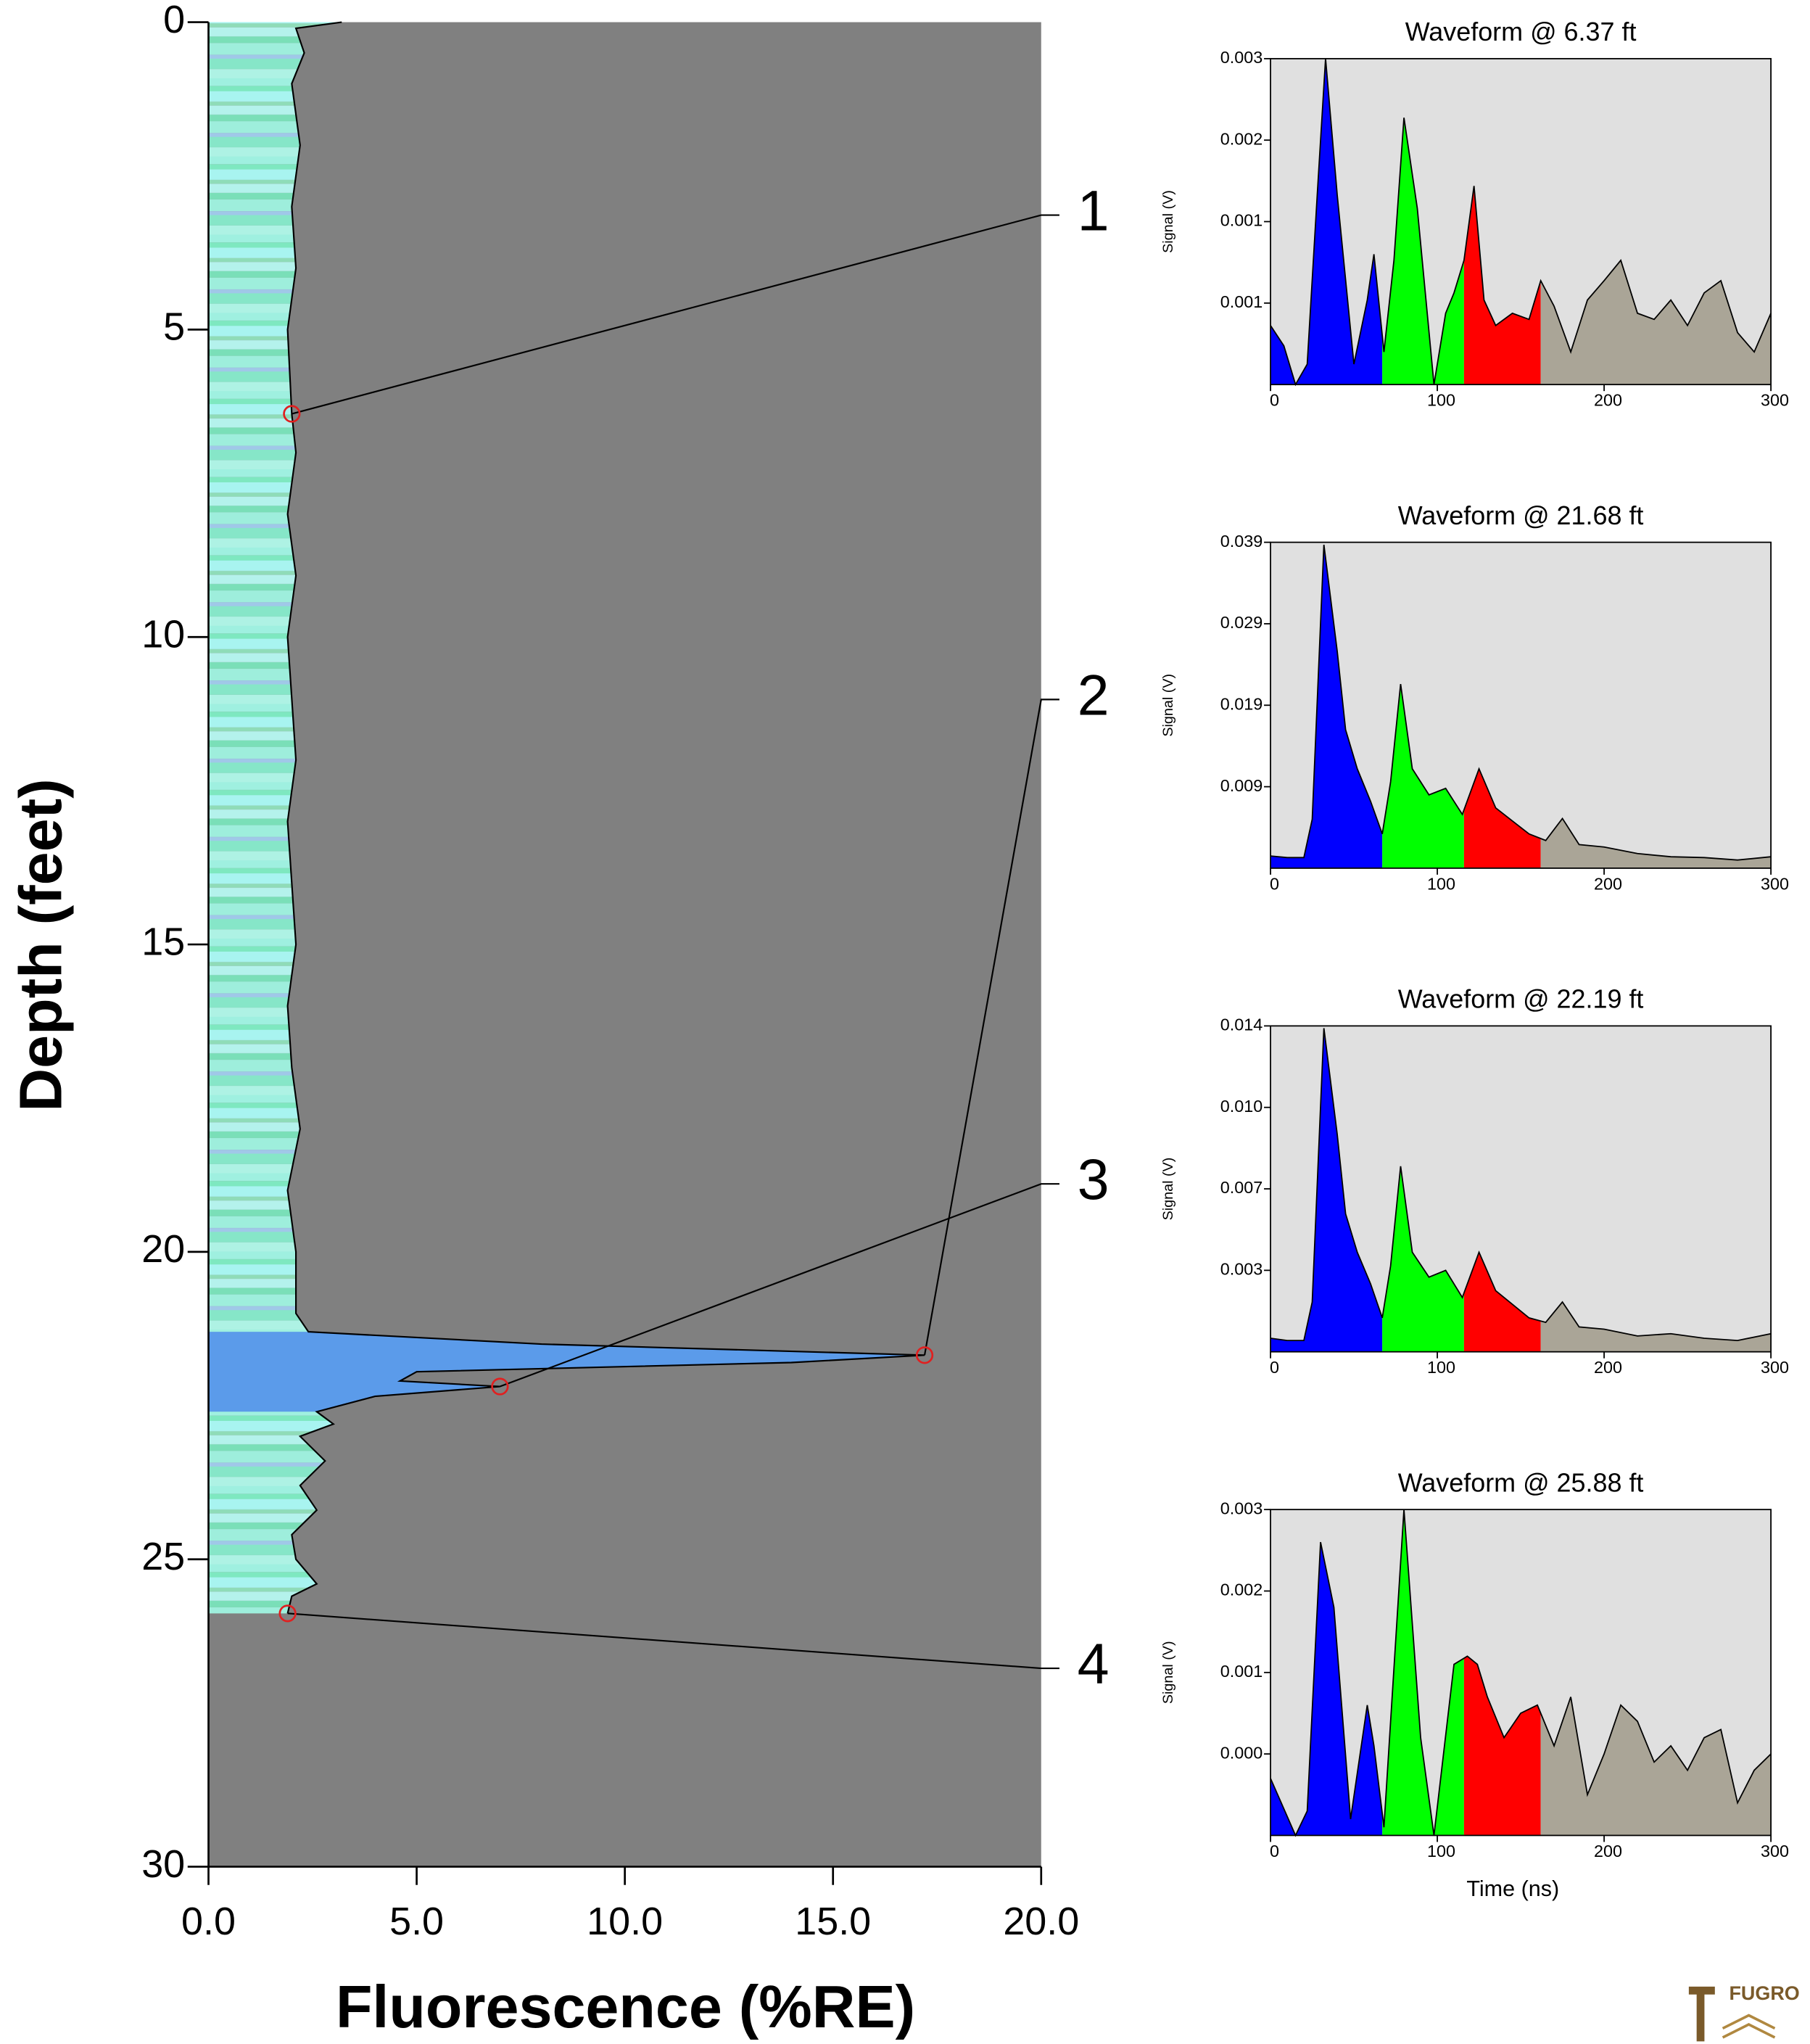 The height and width of the screenshot is (2044, 1810). What do you see at coordinates (1241, 1106) in the screenshot?
I see `y-tick-label: 0.010` at bounding box center [1241, 1106].